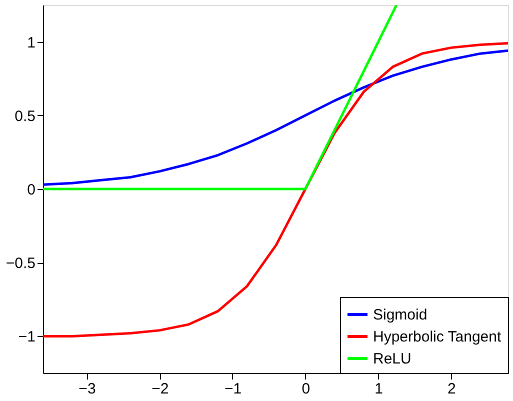 The image size is (513, 401). I want to click on y-tick-label: 1, so click(31, 43).